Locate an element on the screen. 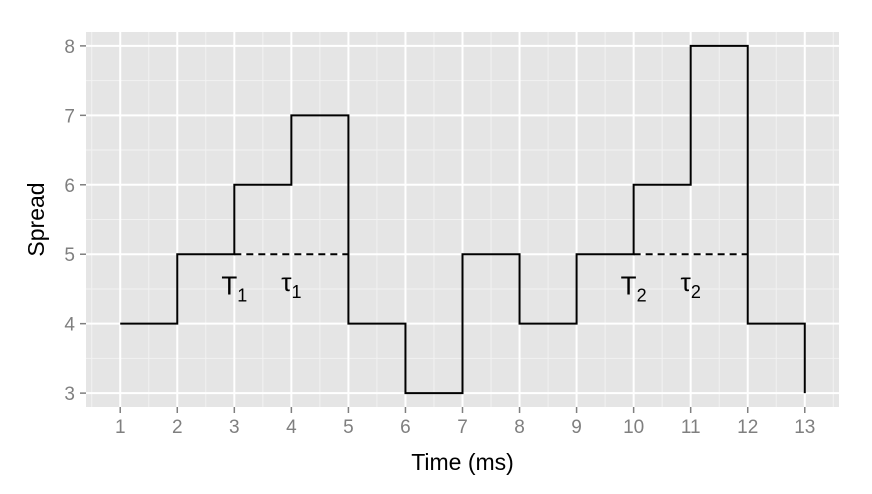 This screenshot has height=494, width=872. x-tick-label: 6 is located at coordinates (405, 427).